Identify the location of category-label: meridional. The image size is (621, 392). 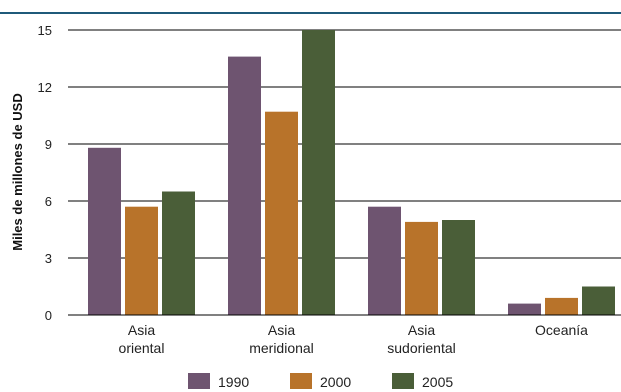
(281, 348).